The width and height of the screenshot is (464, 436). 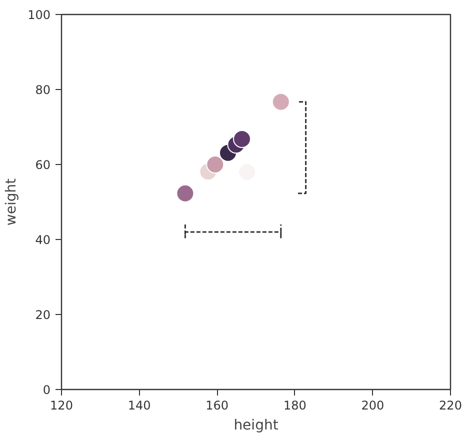 What do you see at coordinates (43, 90) in the screenshot?
I see `y-tick-label: 80` at bounding box center [43, 90].